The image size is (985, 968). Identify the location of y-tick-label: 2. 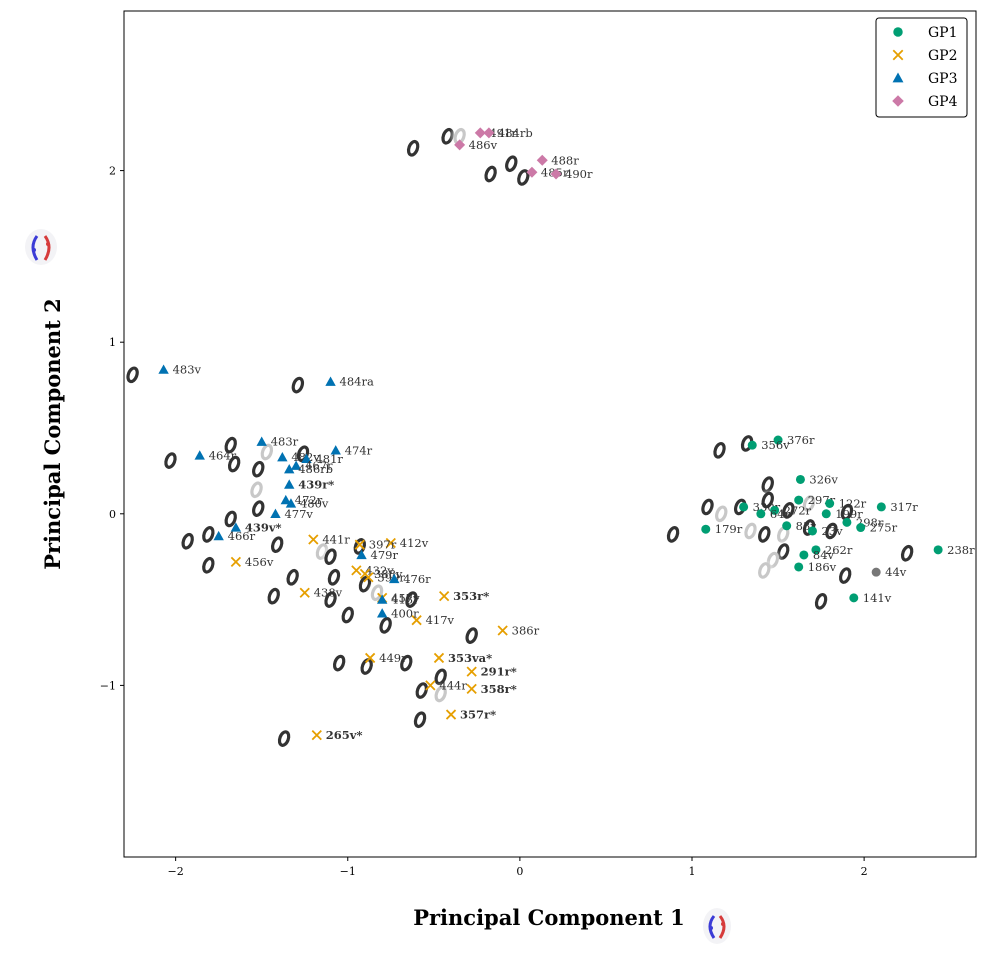
(112, 171).